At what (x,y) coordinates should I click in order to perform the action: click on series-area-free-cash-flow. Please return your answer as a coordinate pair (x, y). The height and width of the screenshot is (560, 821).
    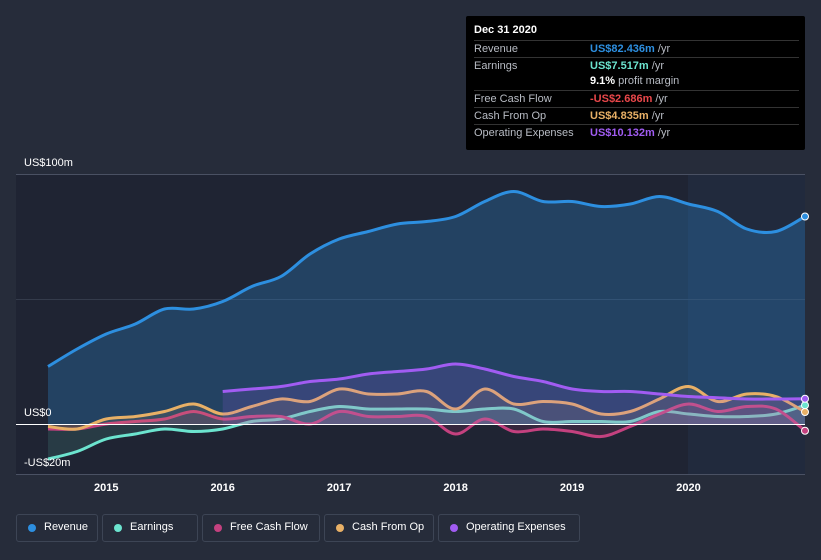
    Looking at the image, I should click on (426, 420).